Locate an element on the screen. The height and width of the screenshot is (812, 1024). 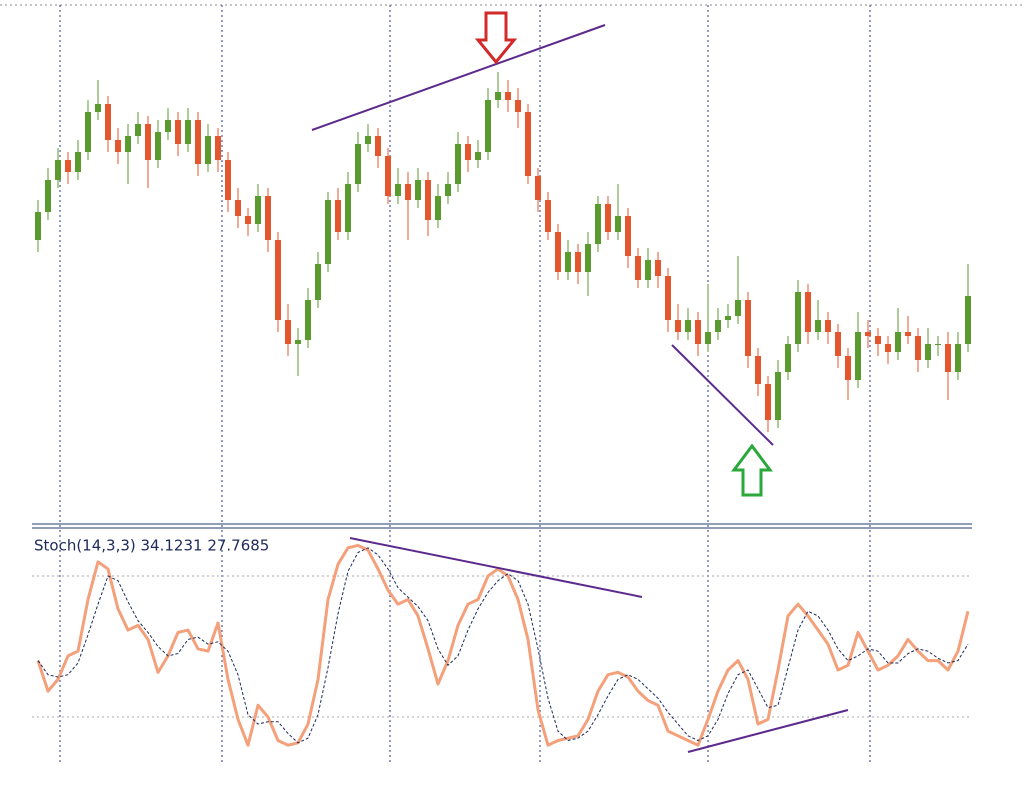
up-arrow is located at coordinates (752, 470).